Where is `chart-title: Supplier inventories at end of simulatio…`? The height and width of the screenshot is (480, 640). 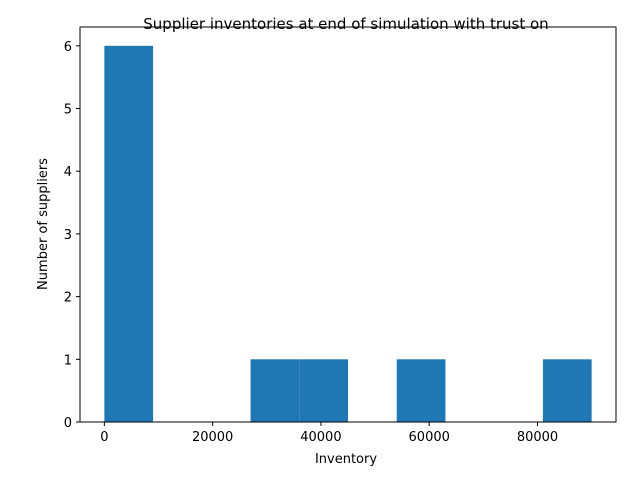 chart-title: Supplier inventories at end of simulatio… is located at coordinates (345, 24).